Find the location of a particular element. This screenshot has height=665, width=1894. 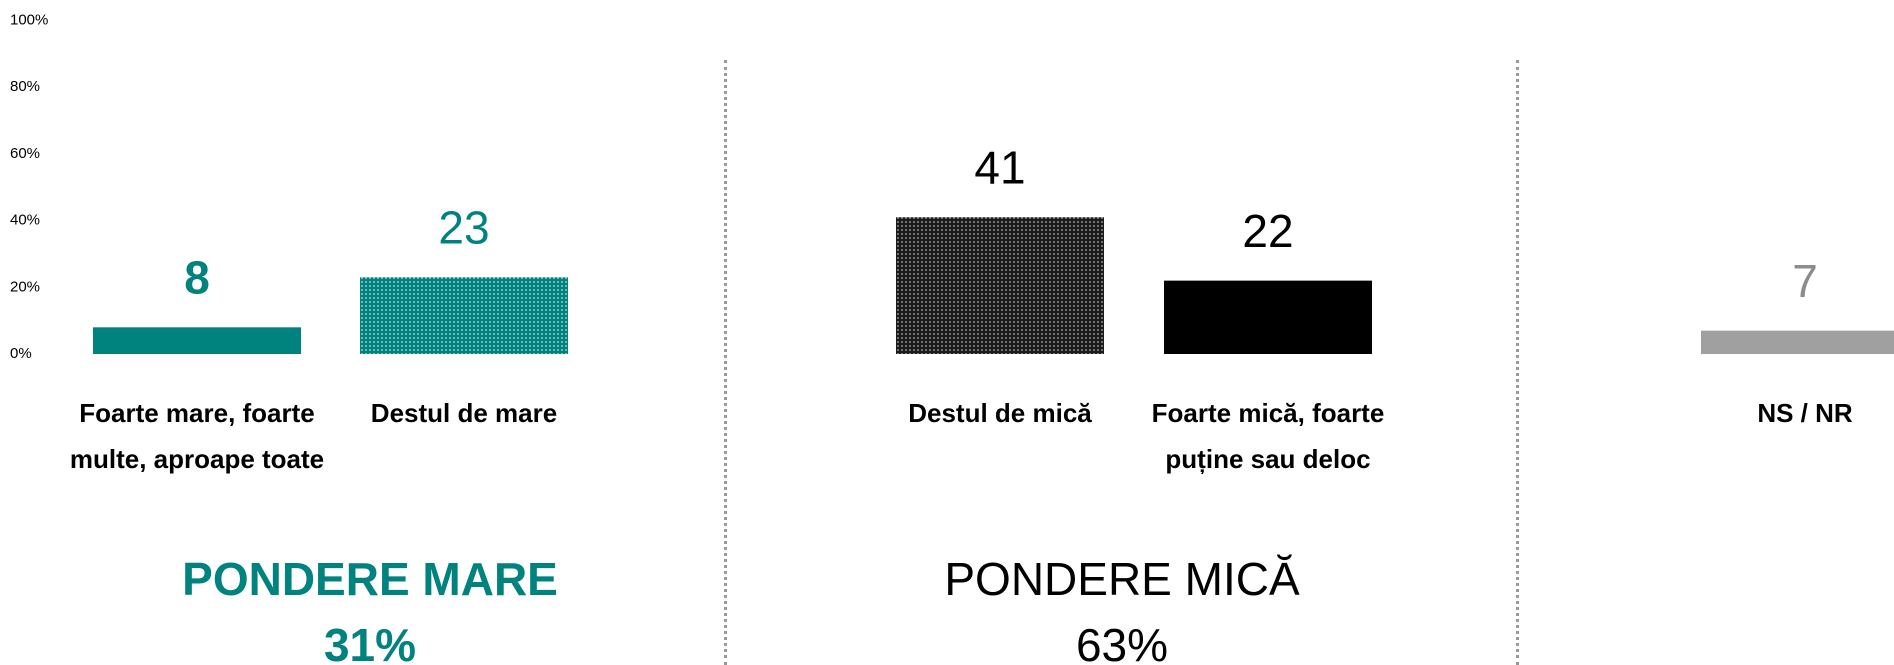

x-tick-label: Foarte mică, foarte puține sau deloc is located at coordinates (1268, 436).